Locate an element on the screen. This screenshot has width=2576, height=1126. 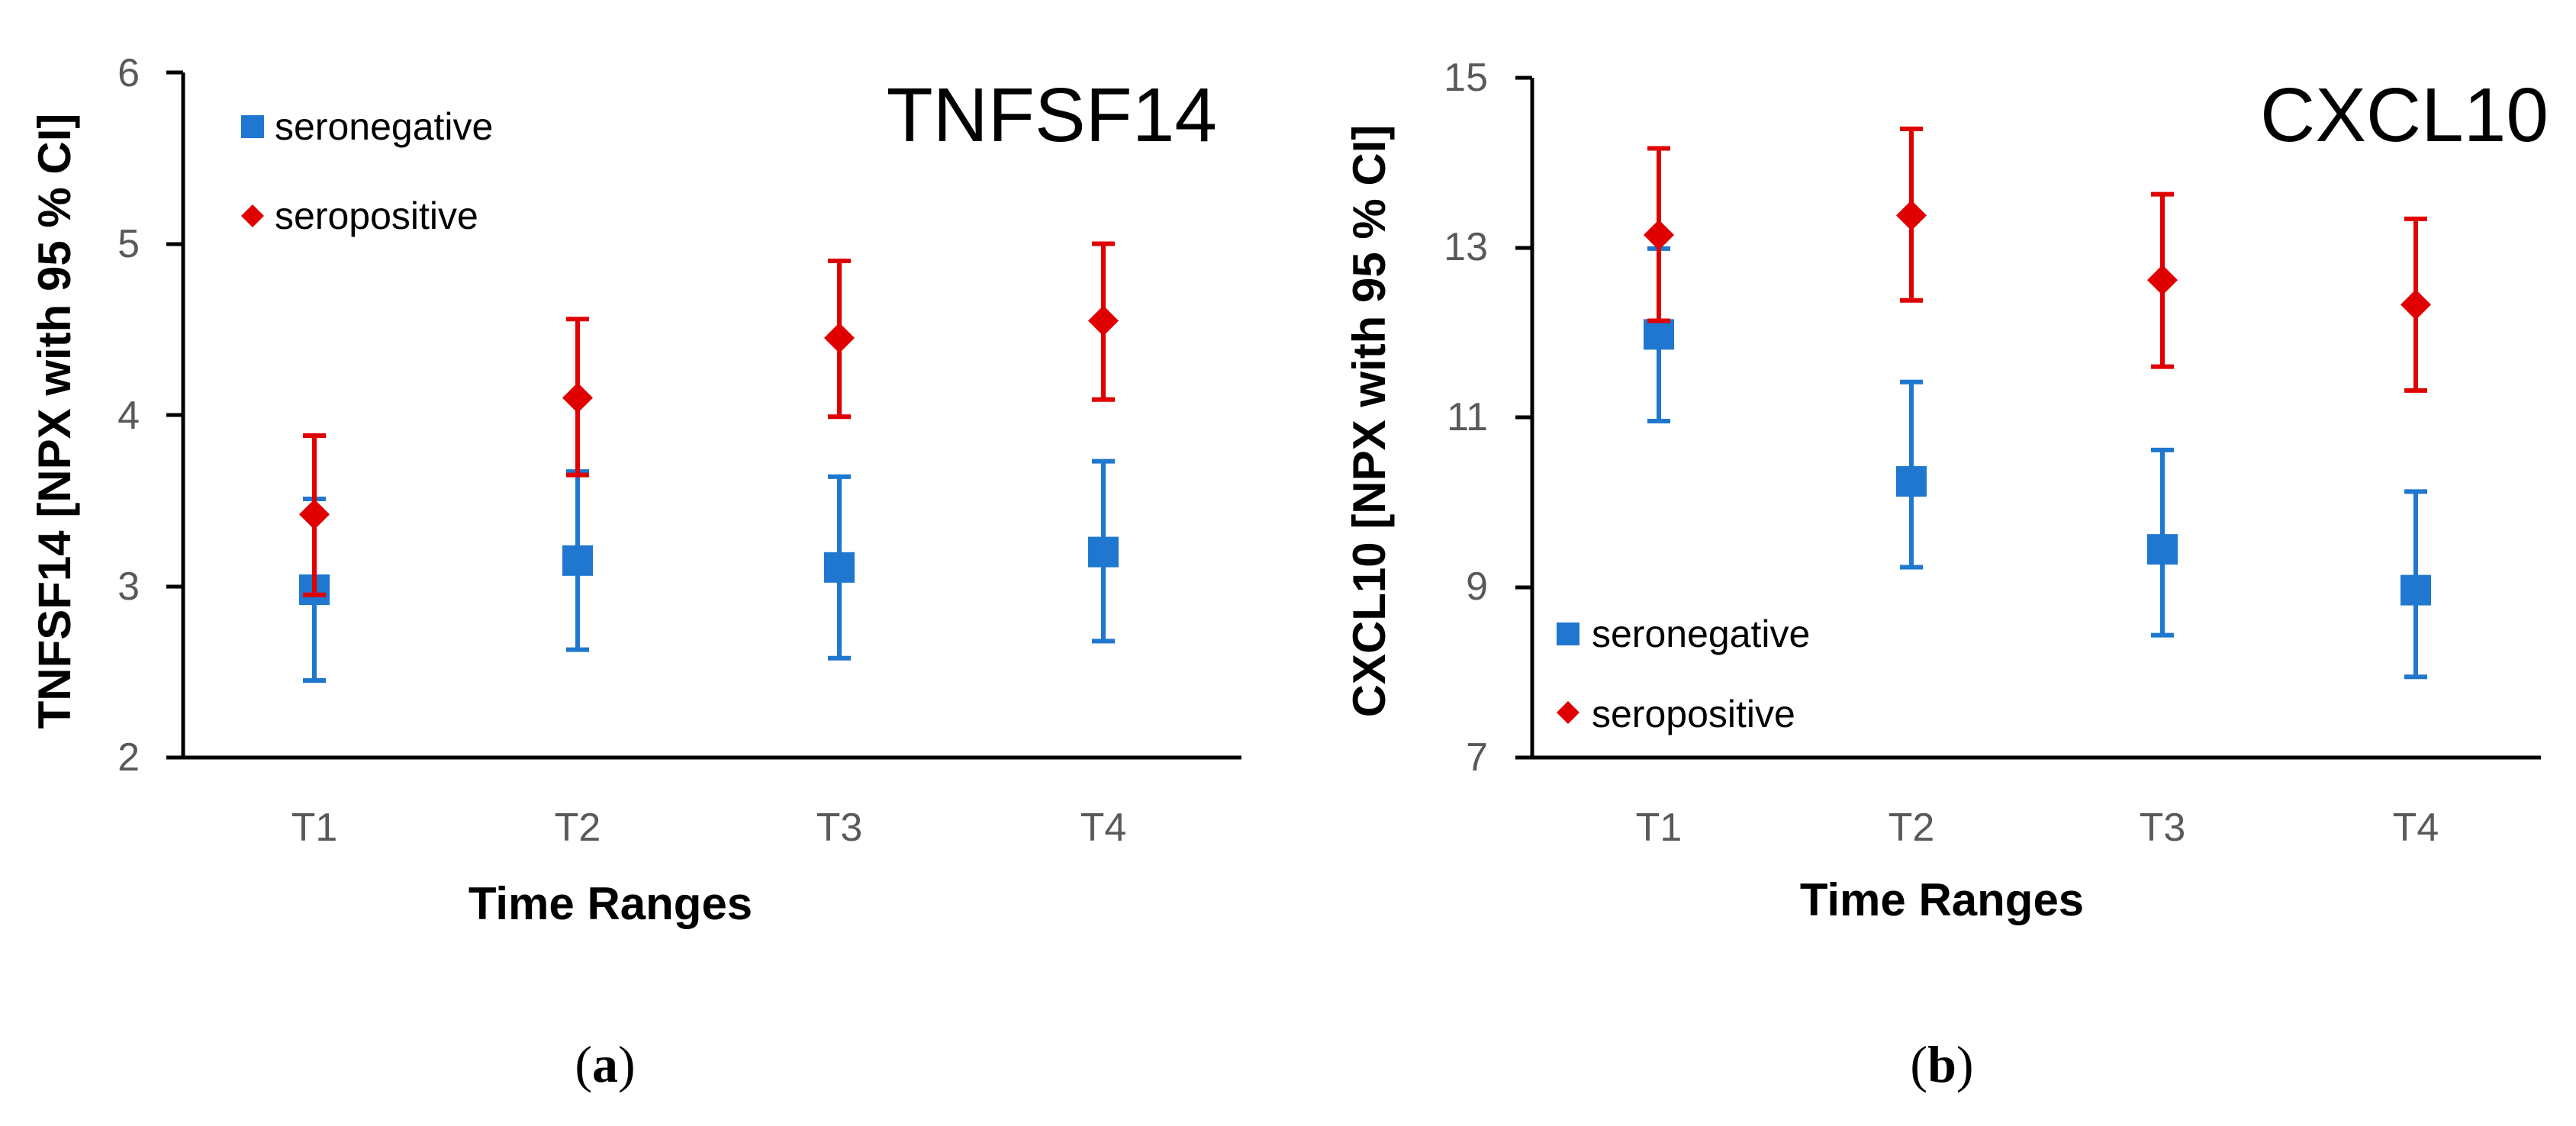
panel-b-seropositive-point-t2 is located at coordinates (1911, 215).